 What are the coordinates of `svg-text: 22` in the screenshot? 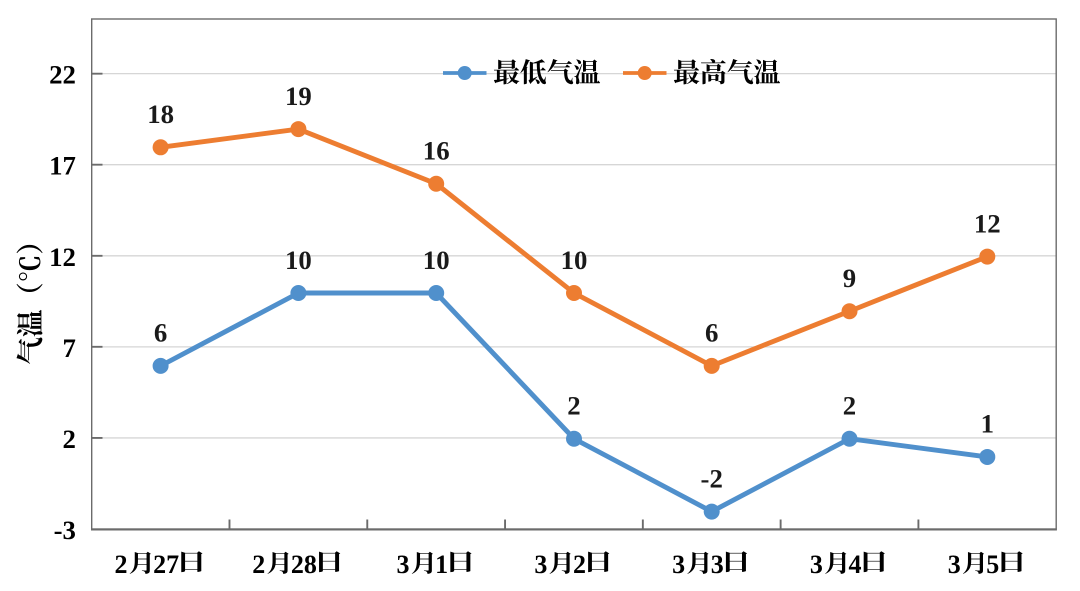 It's located at (62, 75).